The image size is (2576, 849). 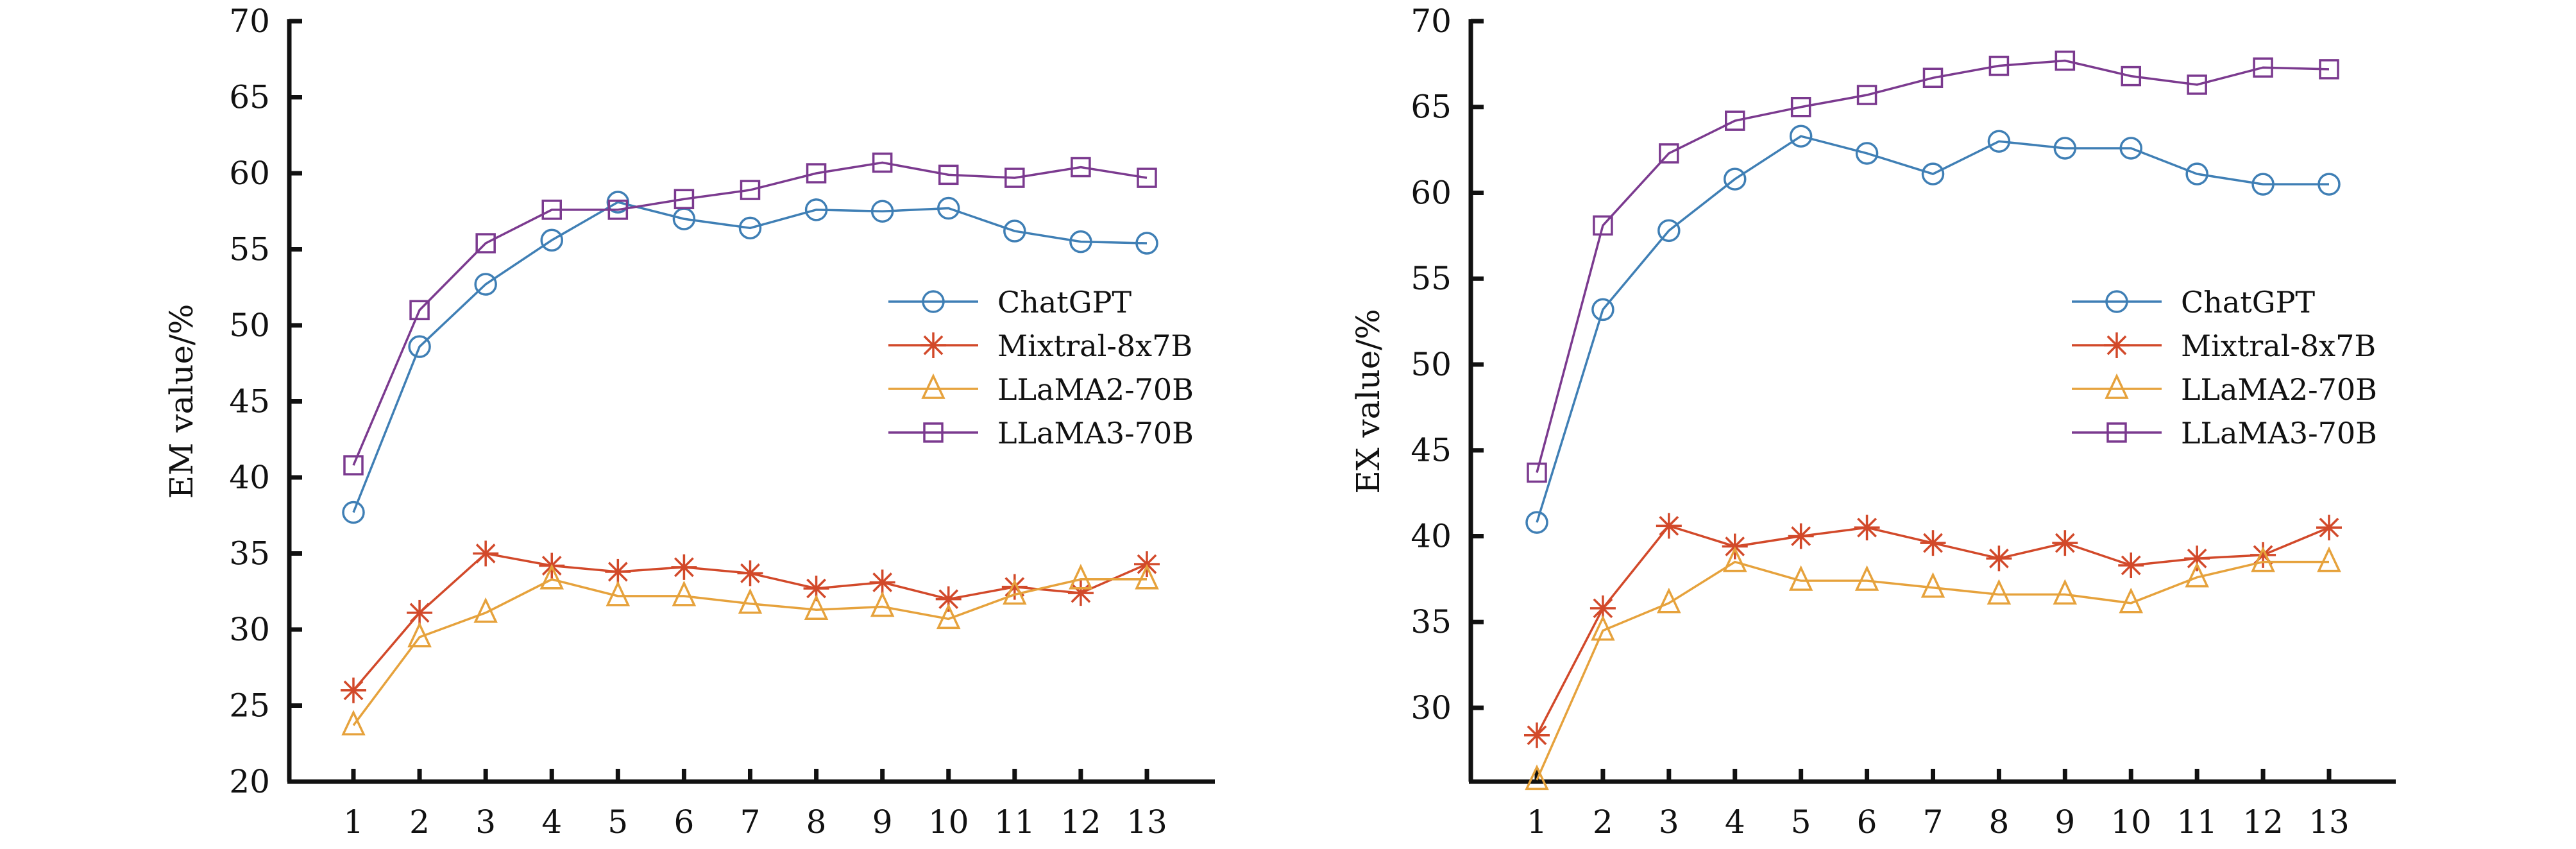 What do you see at coordinates (1933, 822) in the screenshot?
I see `x-tick-label: 7` at bounding box center [1933, 822].